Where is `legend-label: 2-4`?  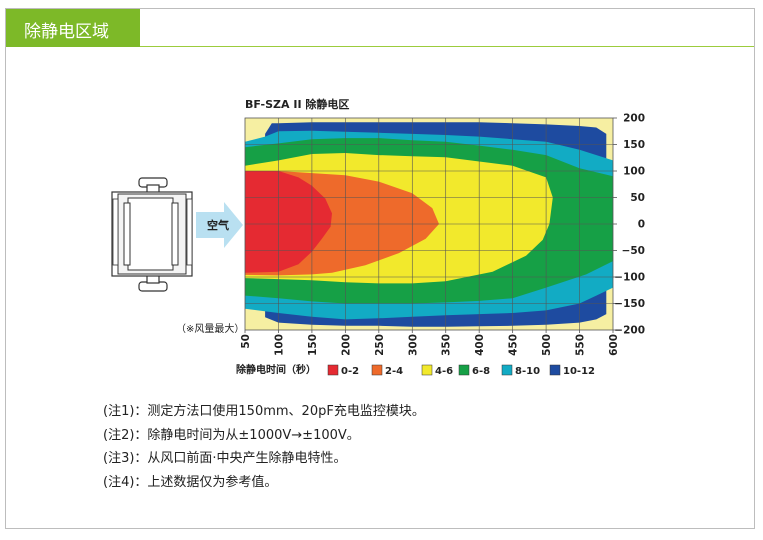
legend-label: 2-4 is located at coordinates (394, 371).